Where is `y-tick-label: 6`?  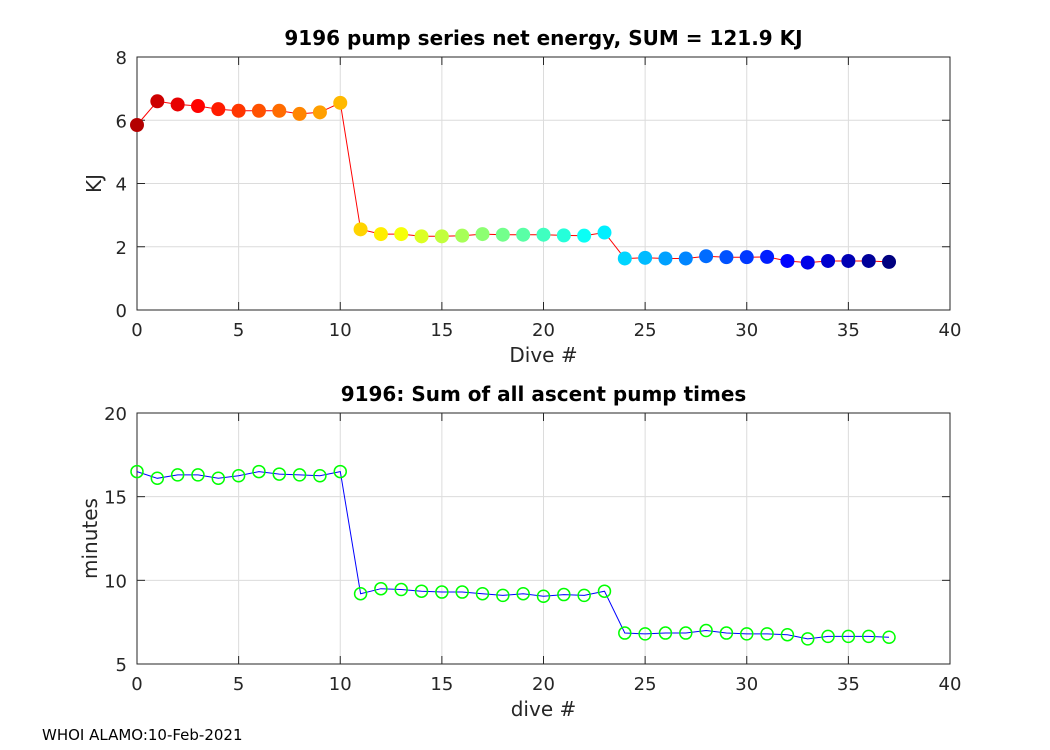 y-tick-label: 6 is located at coordinates (121, 121).